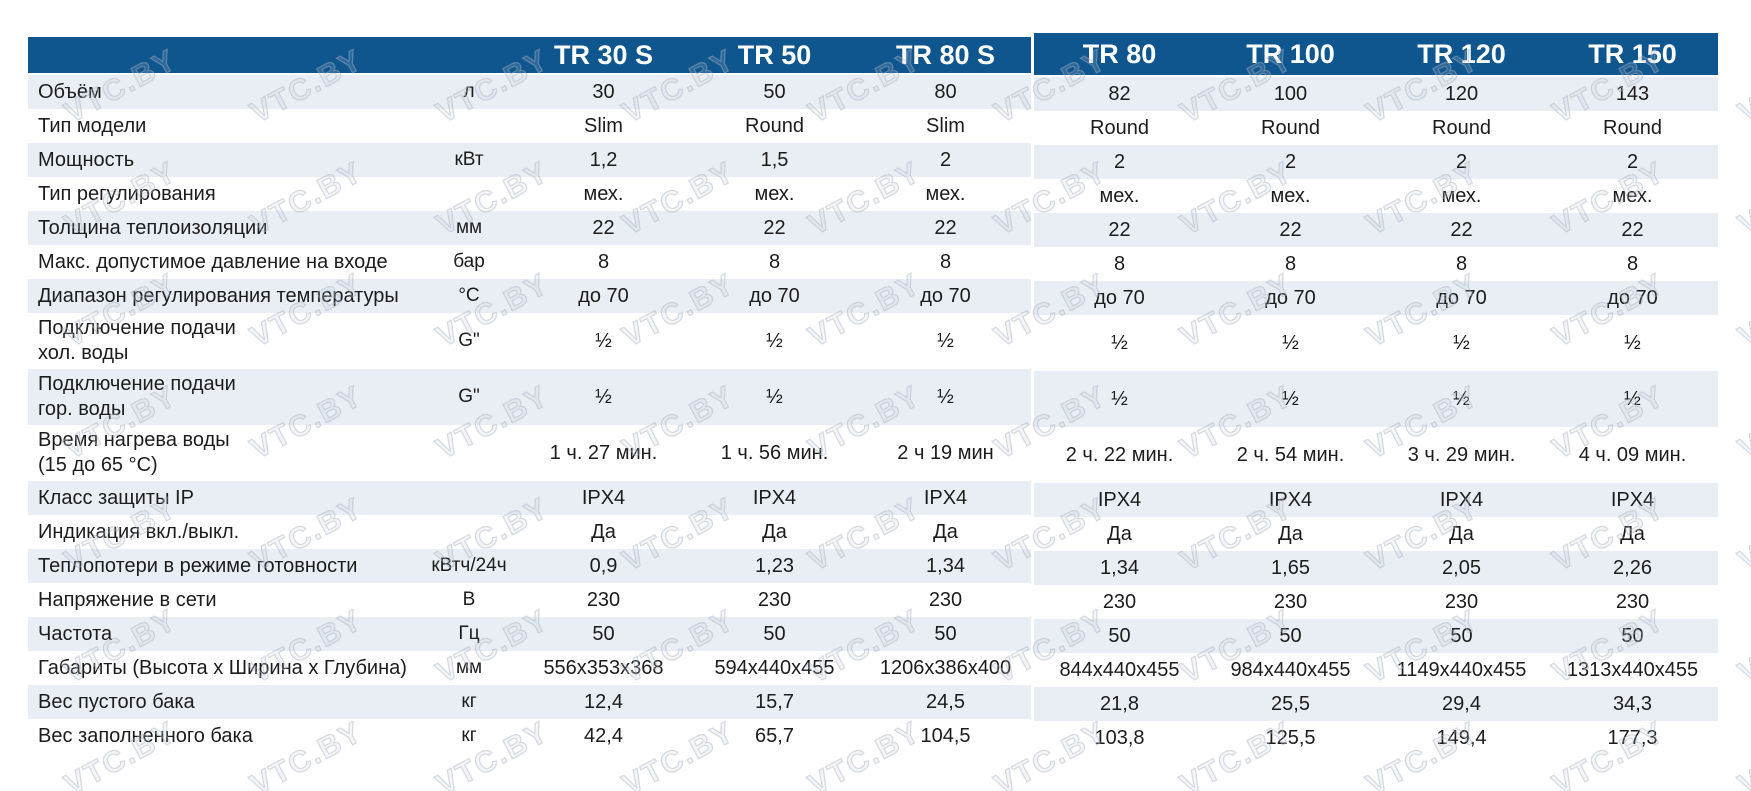 The height and width of the screenshot is (791, 1751). I want to click on spec-value-cell: 65,7, so click(774, 735).